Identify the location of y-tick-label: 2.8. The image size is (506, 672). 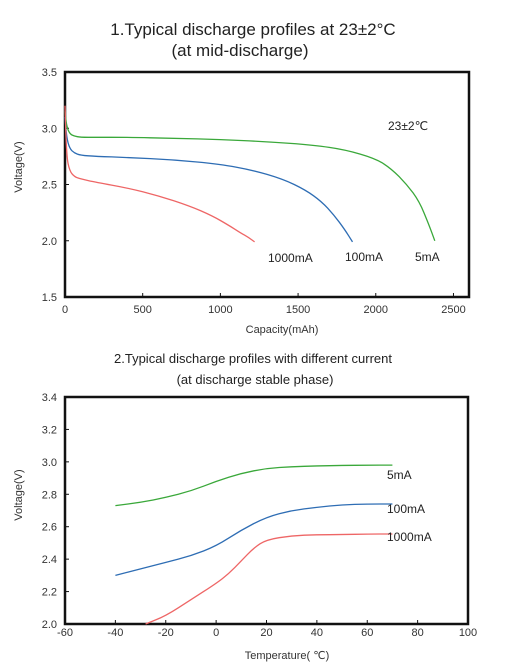
(49, 495).